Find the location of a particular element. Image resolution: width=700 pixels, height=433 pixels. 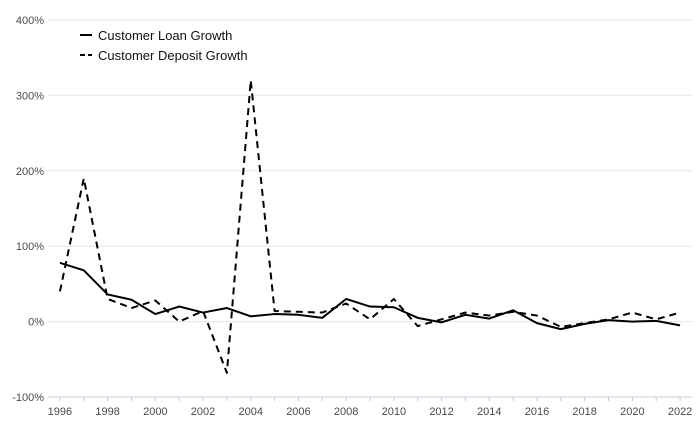

y-tick-label: 200% is located at coordinates (30, 172).